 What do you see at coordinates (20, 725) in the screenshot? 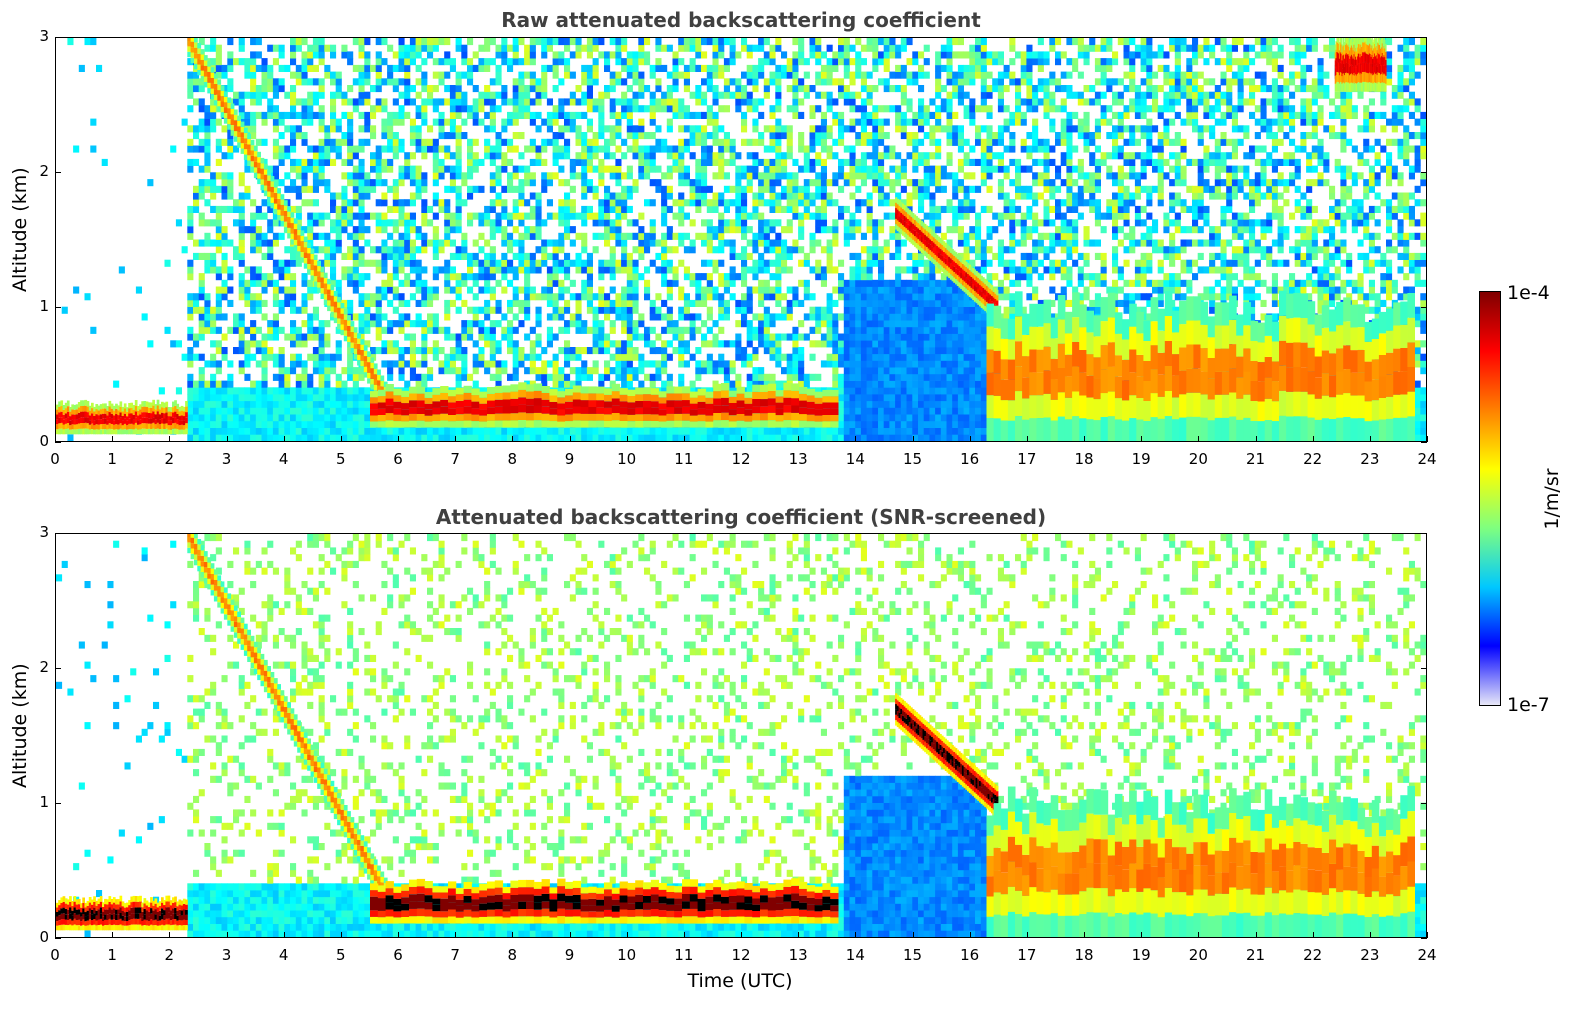
I see `bottom-y-axis-label: Altitude (km)` at bounding box center [20, 725].